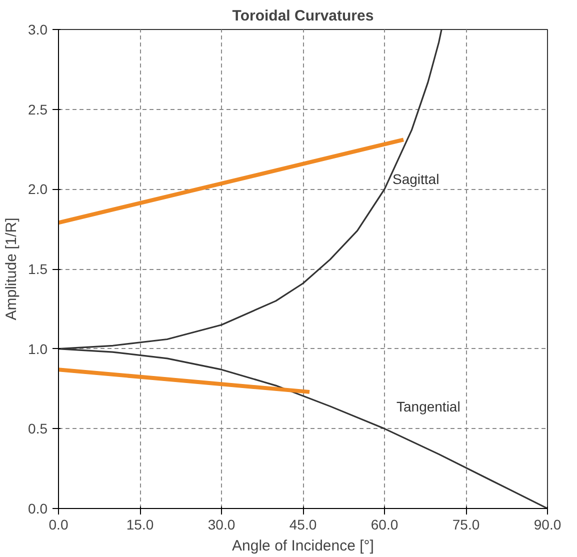 This screenshot has width=577, height=557. Describe the element at coordinates (38, 428) in the screenshot. I see `y-tick-label: 0.5` at that location.